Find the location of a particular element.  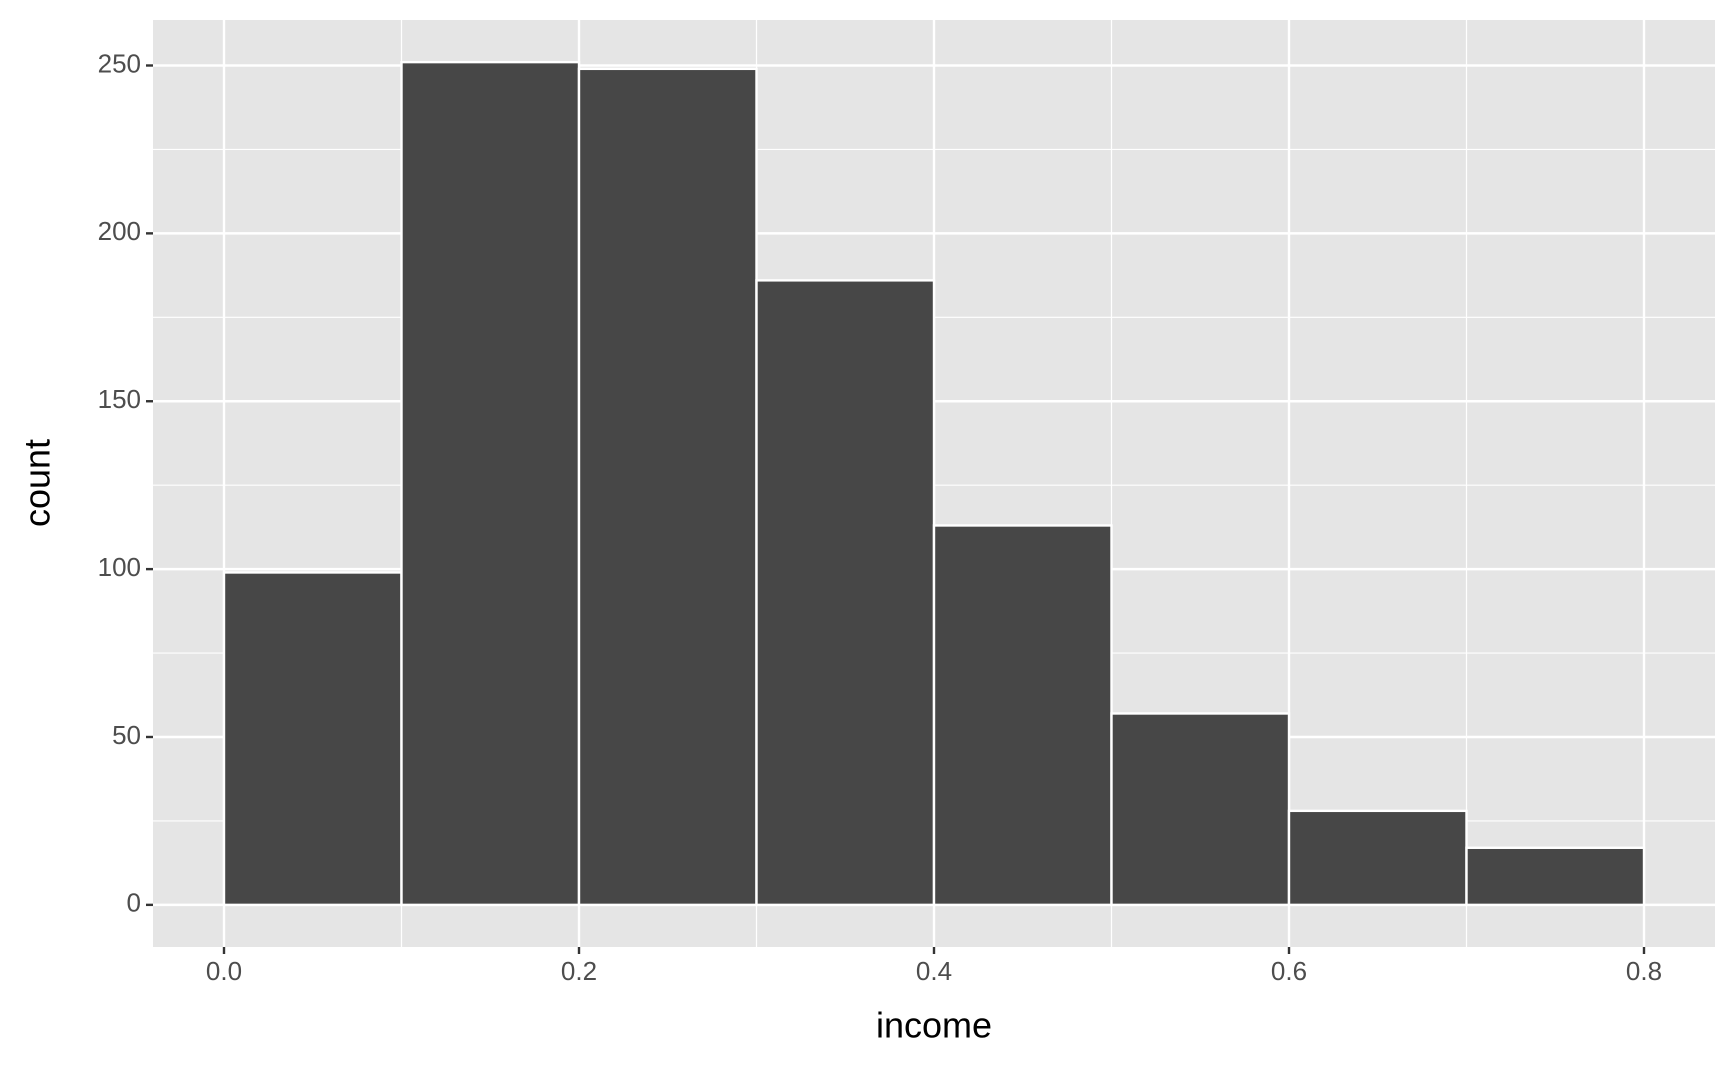

y-tick-label: 250 is located at coordinates (119, 63).